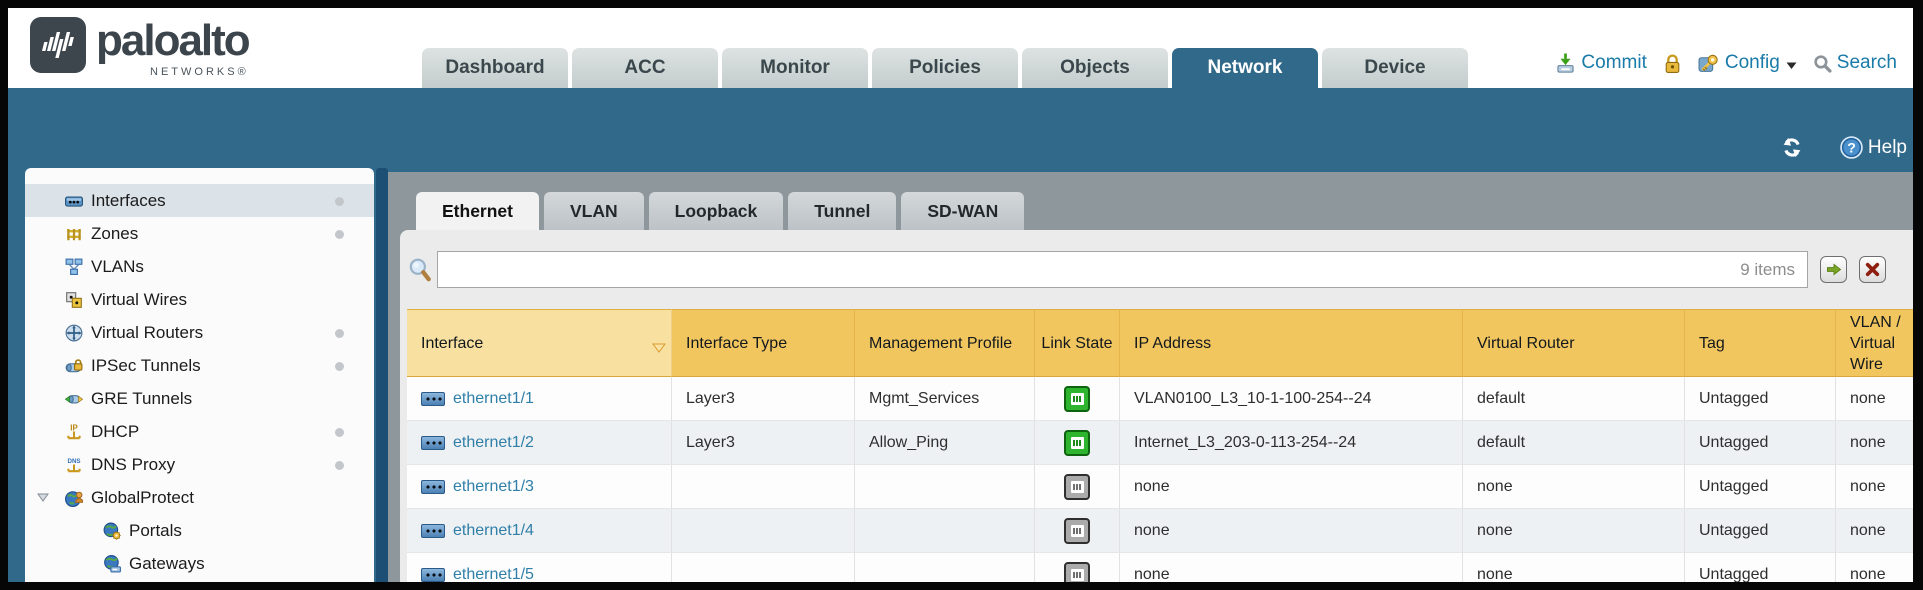 The width and height of the screenshot is (1923, 590). Describe the element at coordinates (1822, 63) in the screenshot. I see `search-icon` at that location.